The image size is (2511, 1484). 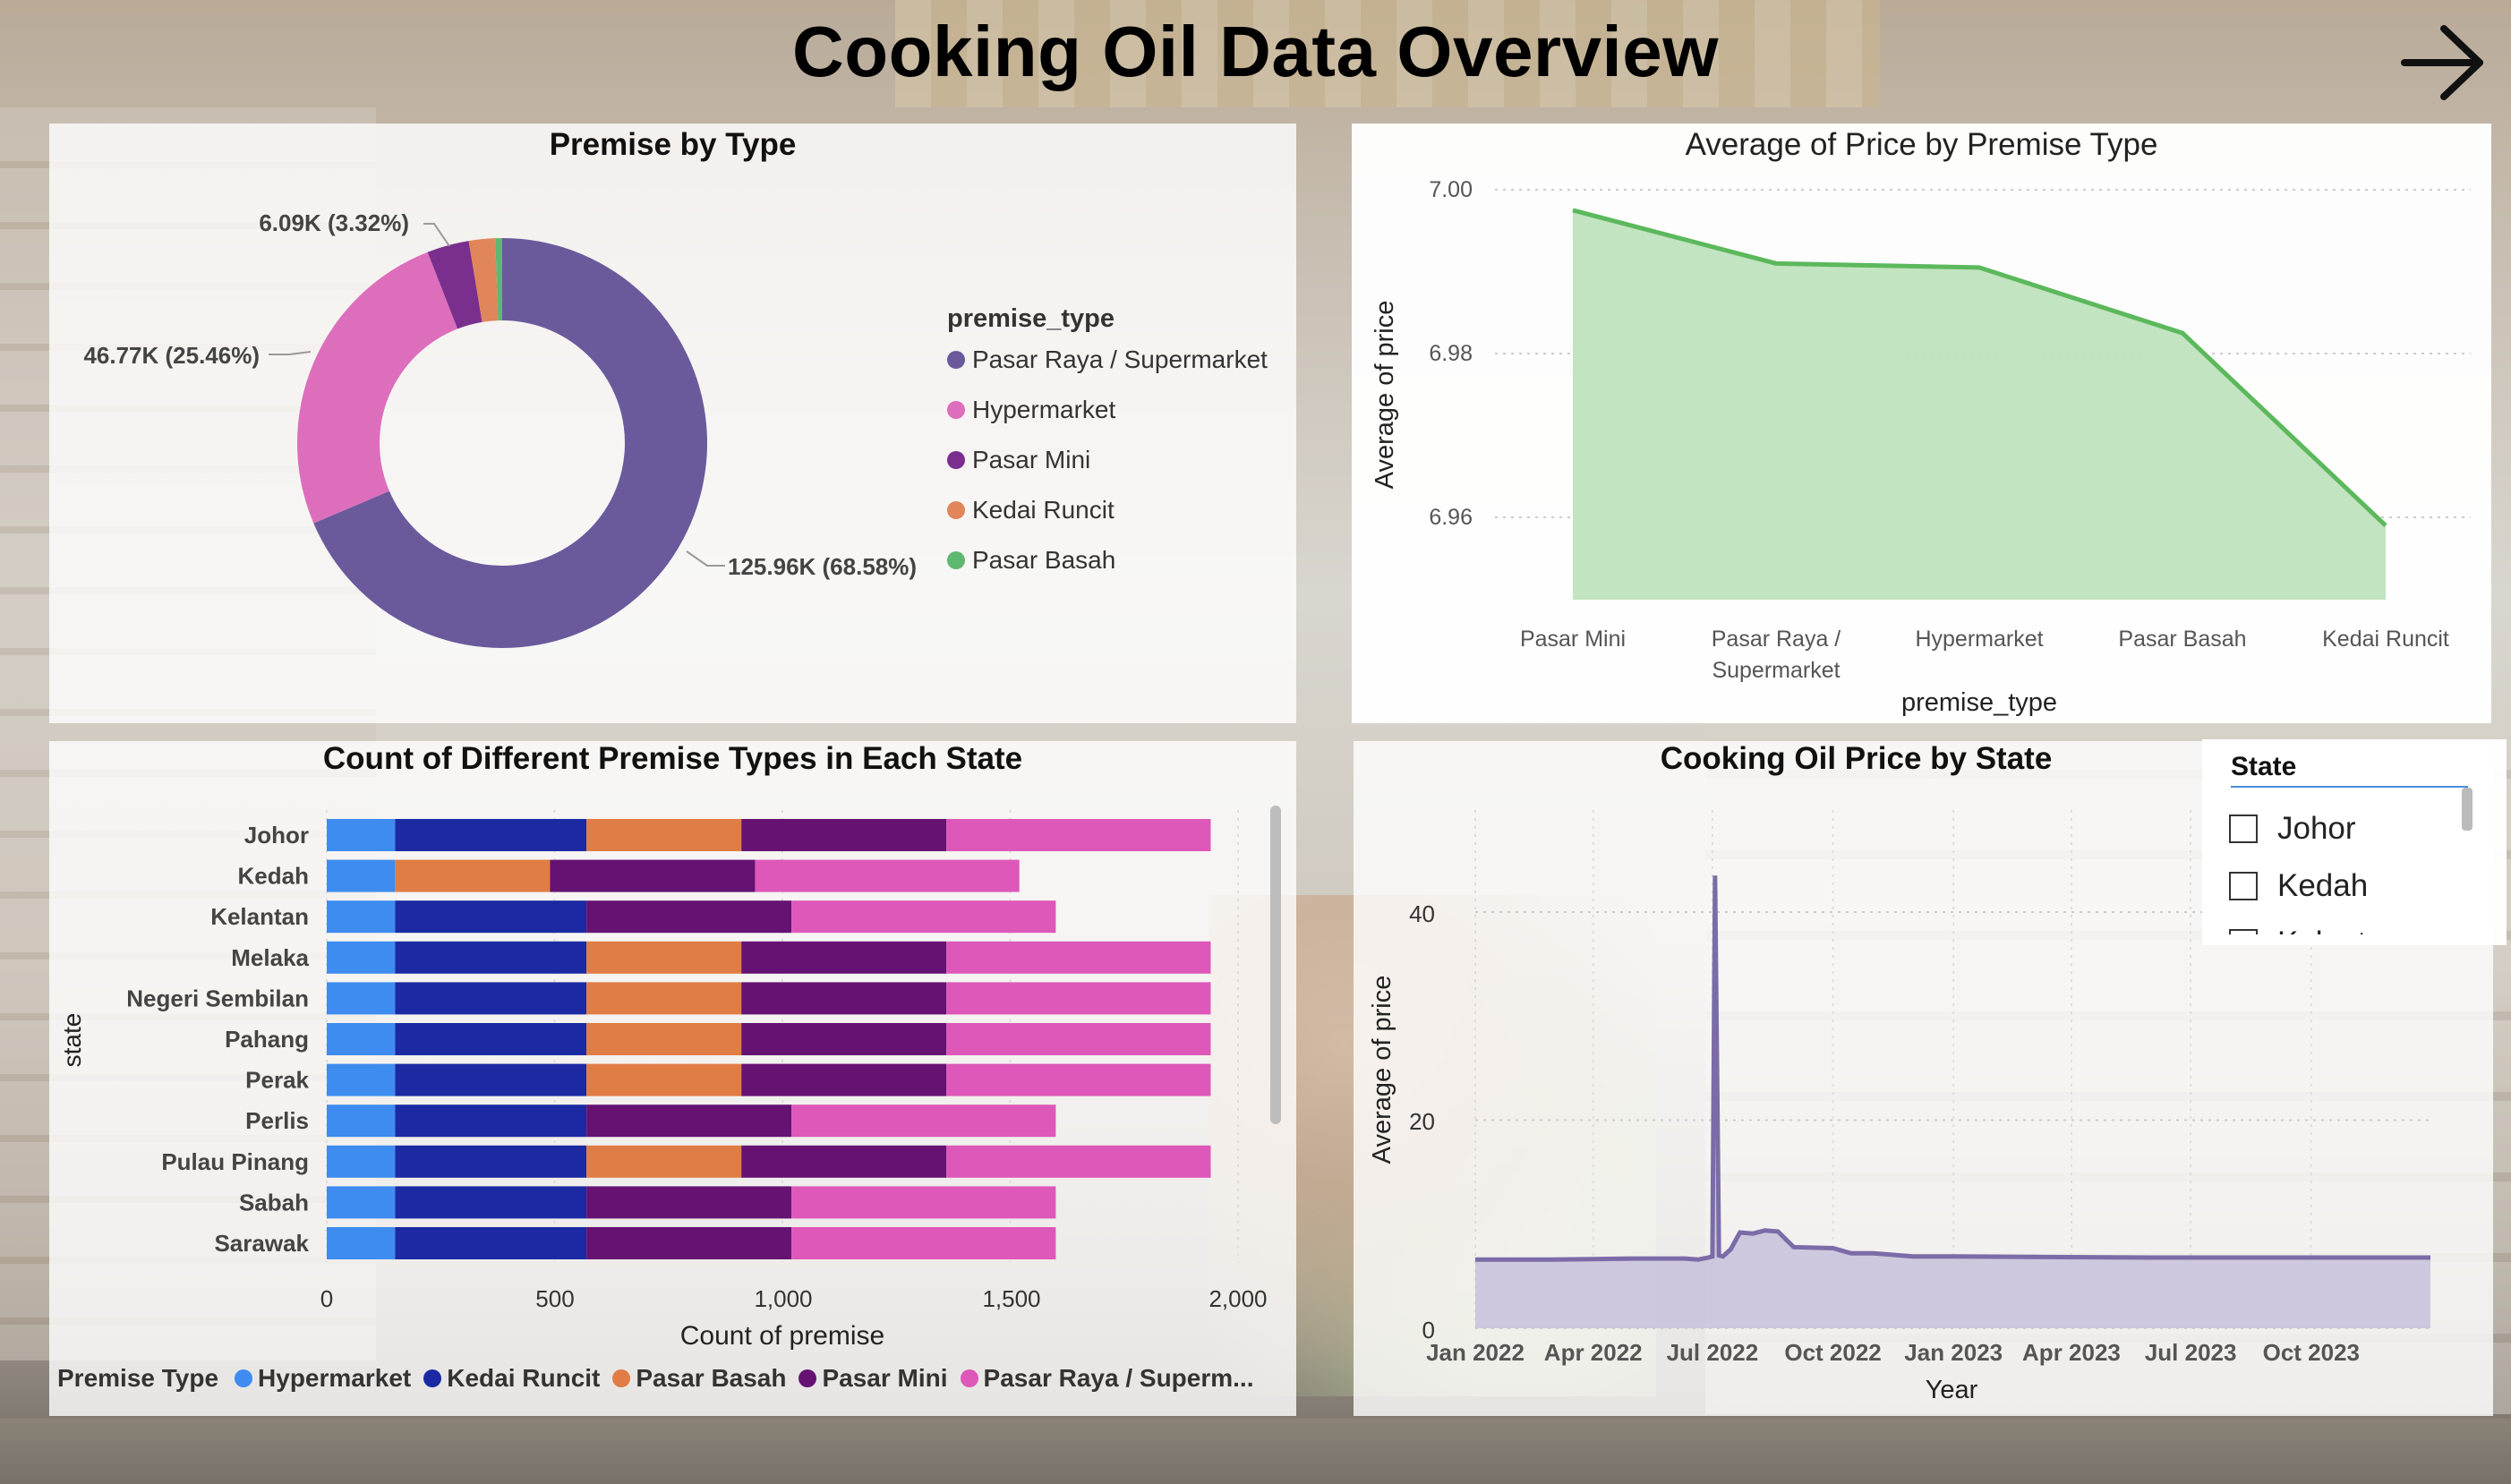 I want to click on bar-legend-item-pasar-basah: Pasar Basah, so click(x=699, y=1378).